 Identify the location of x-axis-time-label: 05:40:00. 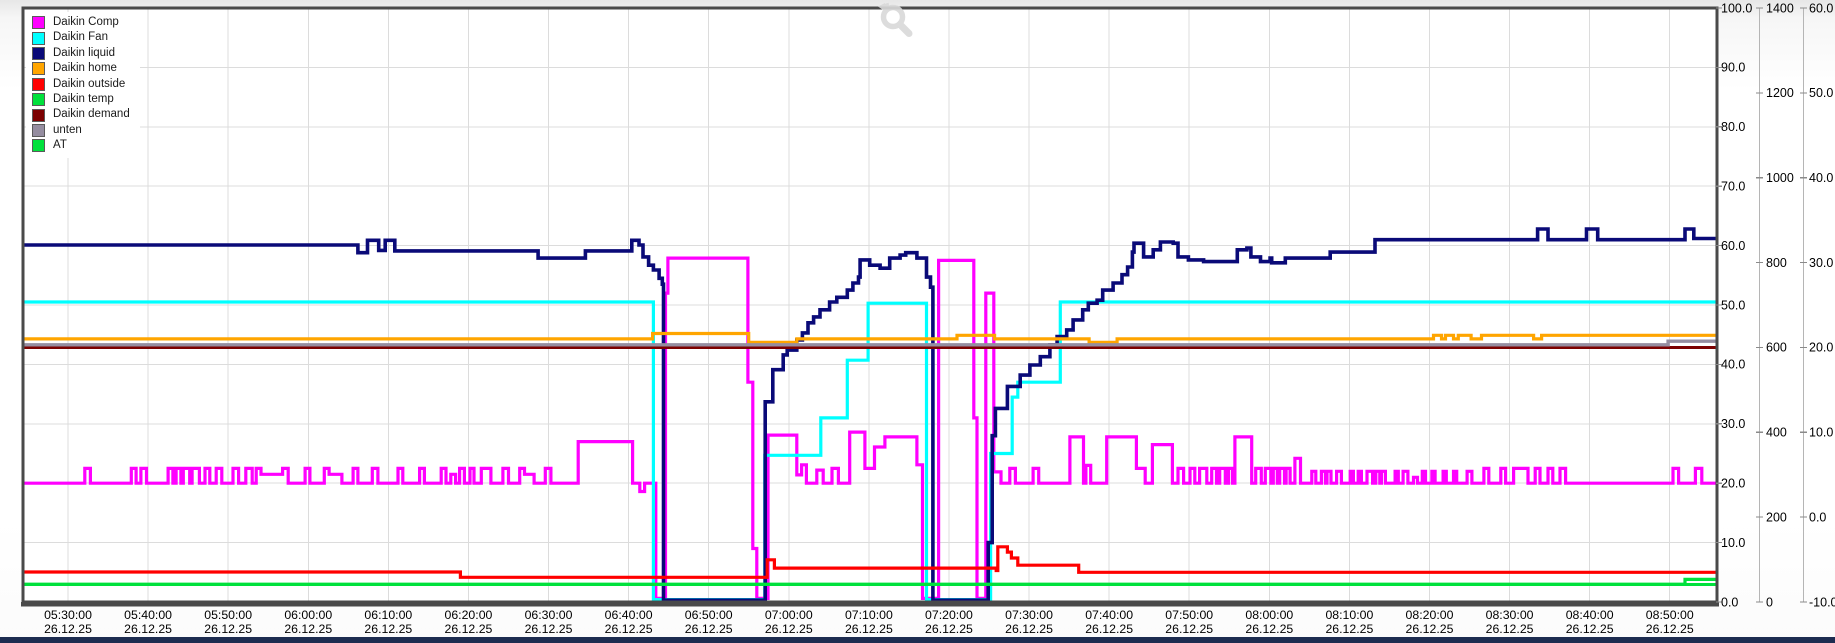
(148, 615).